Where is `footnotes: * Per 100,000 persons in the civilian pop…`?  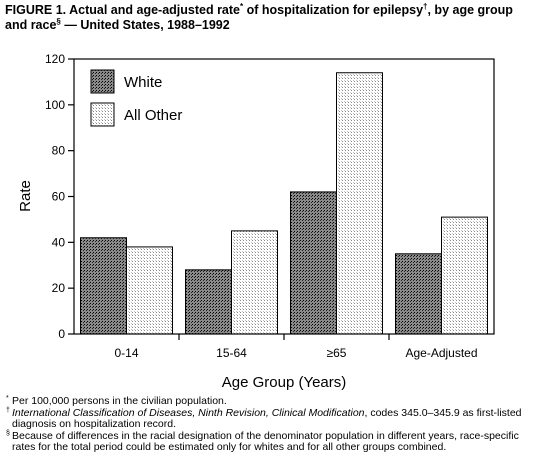
footnotes: * Per 100,000 persons in the civilian pop… is located at coordinates (271, 424).